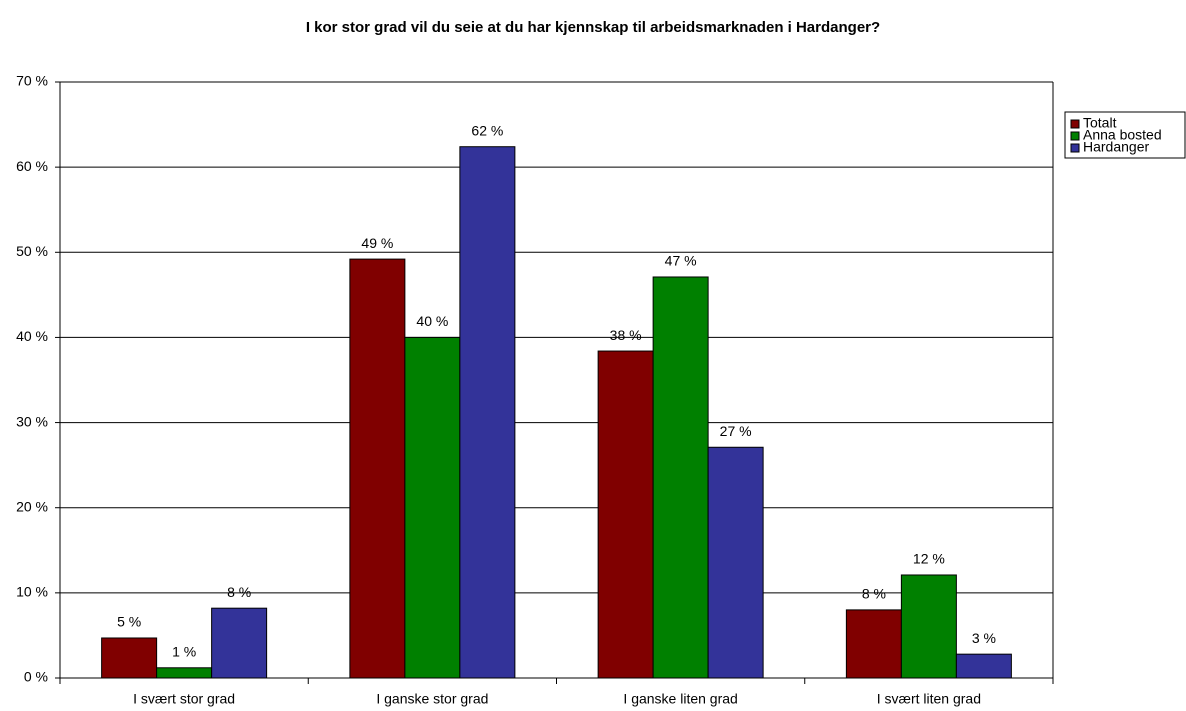 The width and height of the screenshot is (1186, 711). I want to click on x-tick-label: I svært stor grad, so click(184, 699).